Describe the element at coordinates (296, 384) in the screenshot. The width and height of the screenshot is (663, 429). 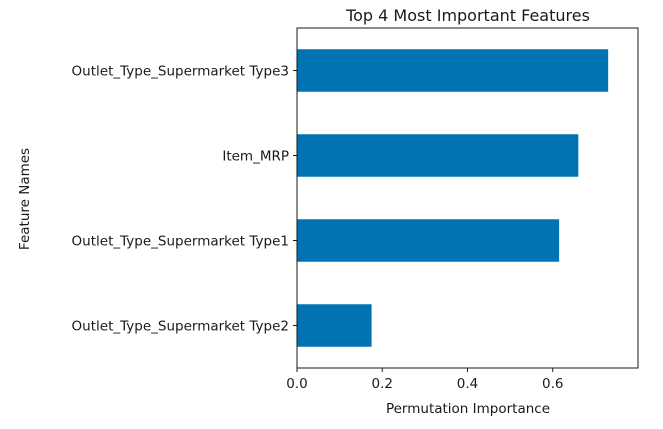
I see `x-tick-label: 0.0` at that location.